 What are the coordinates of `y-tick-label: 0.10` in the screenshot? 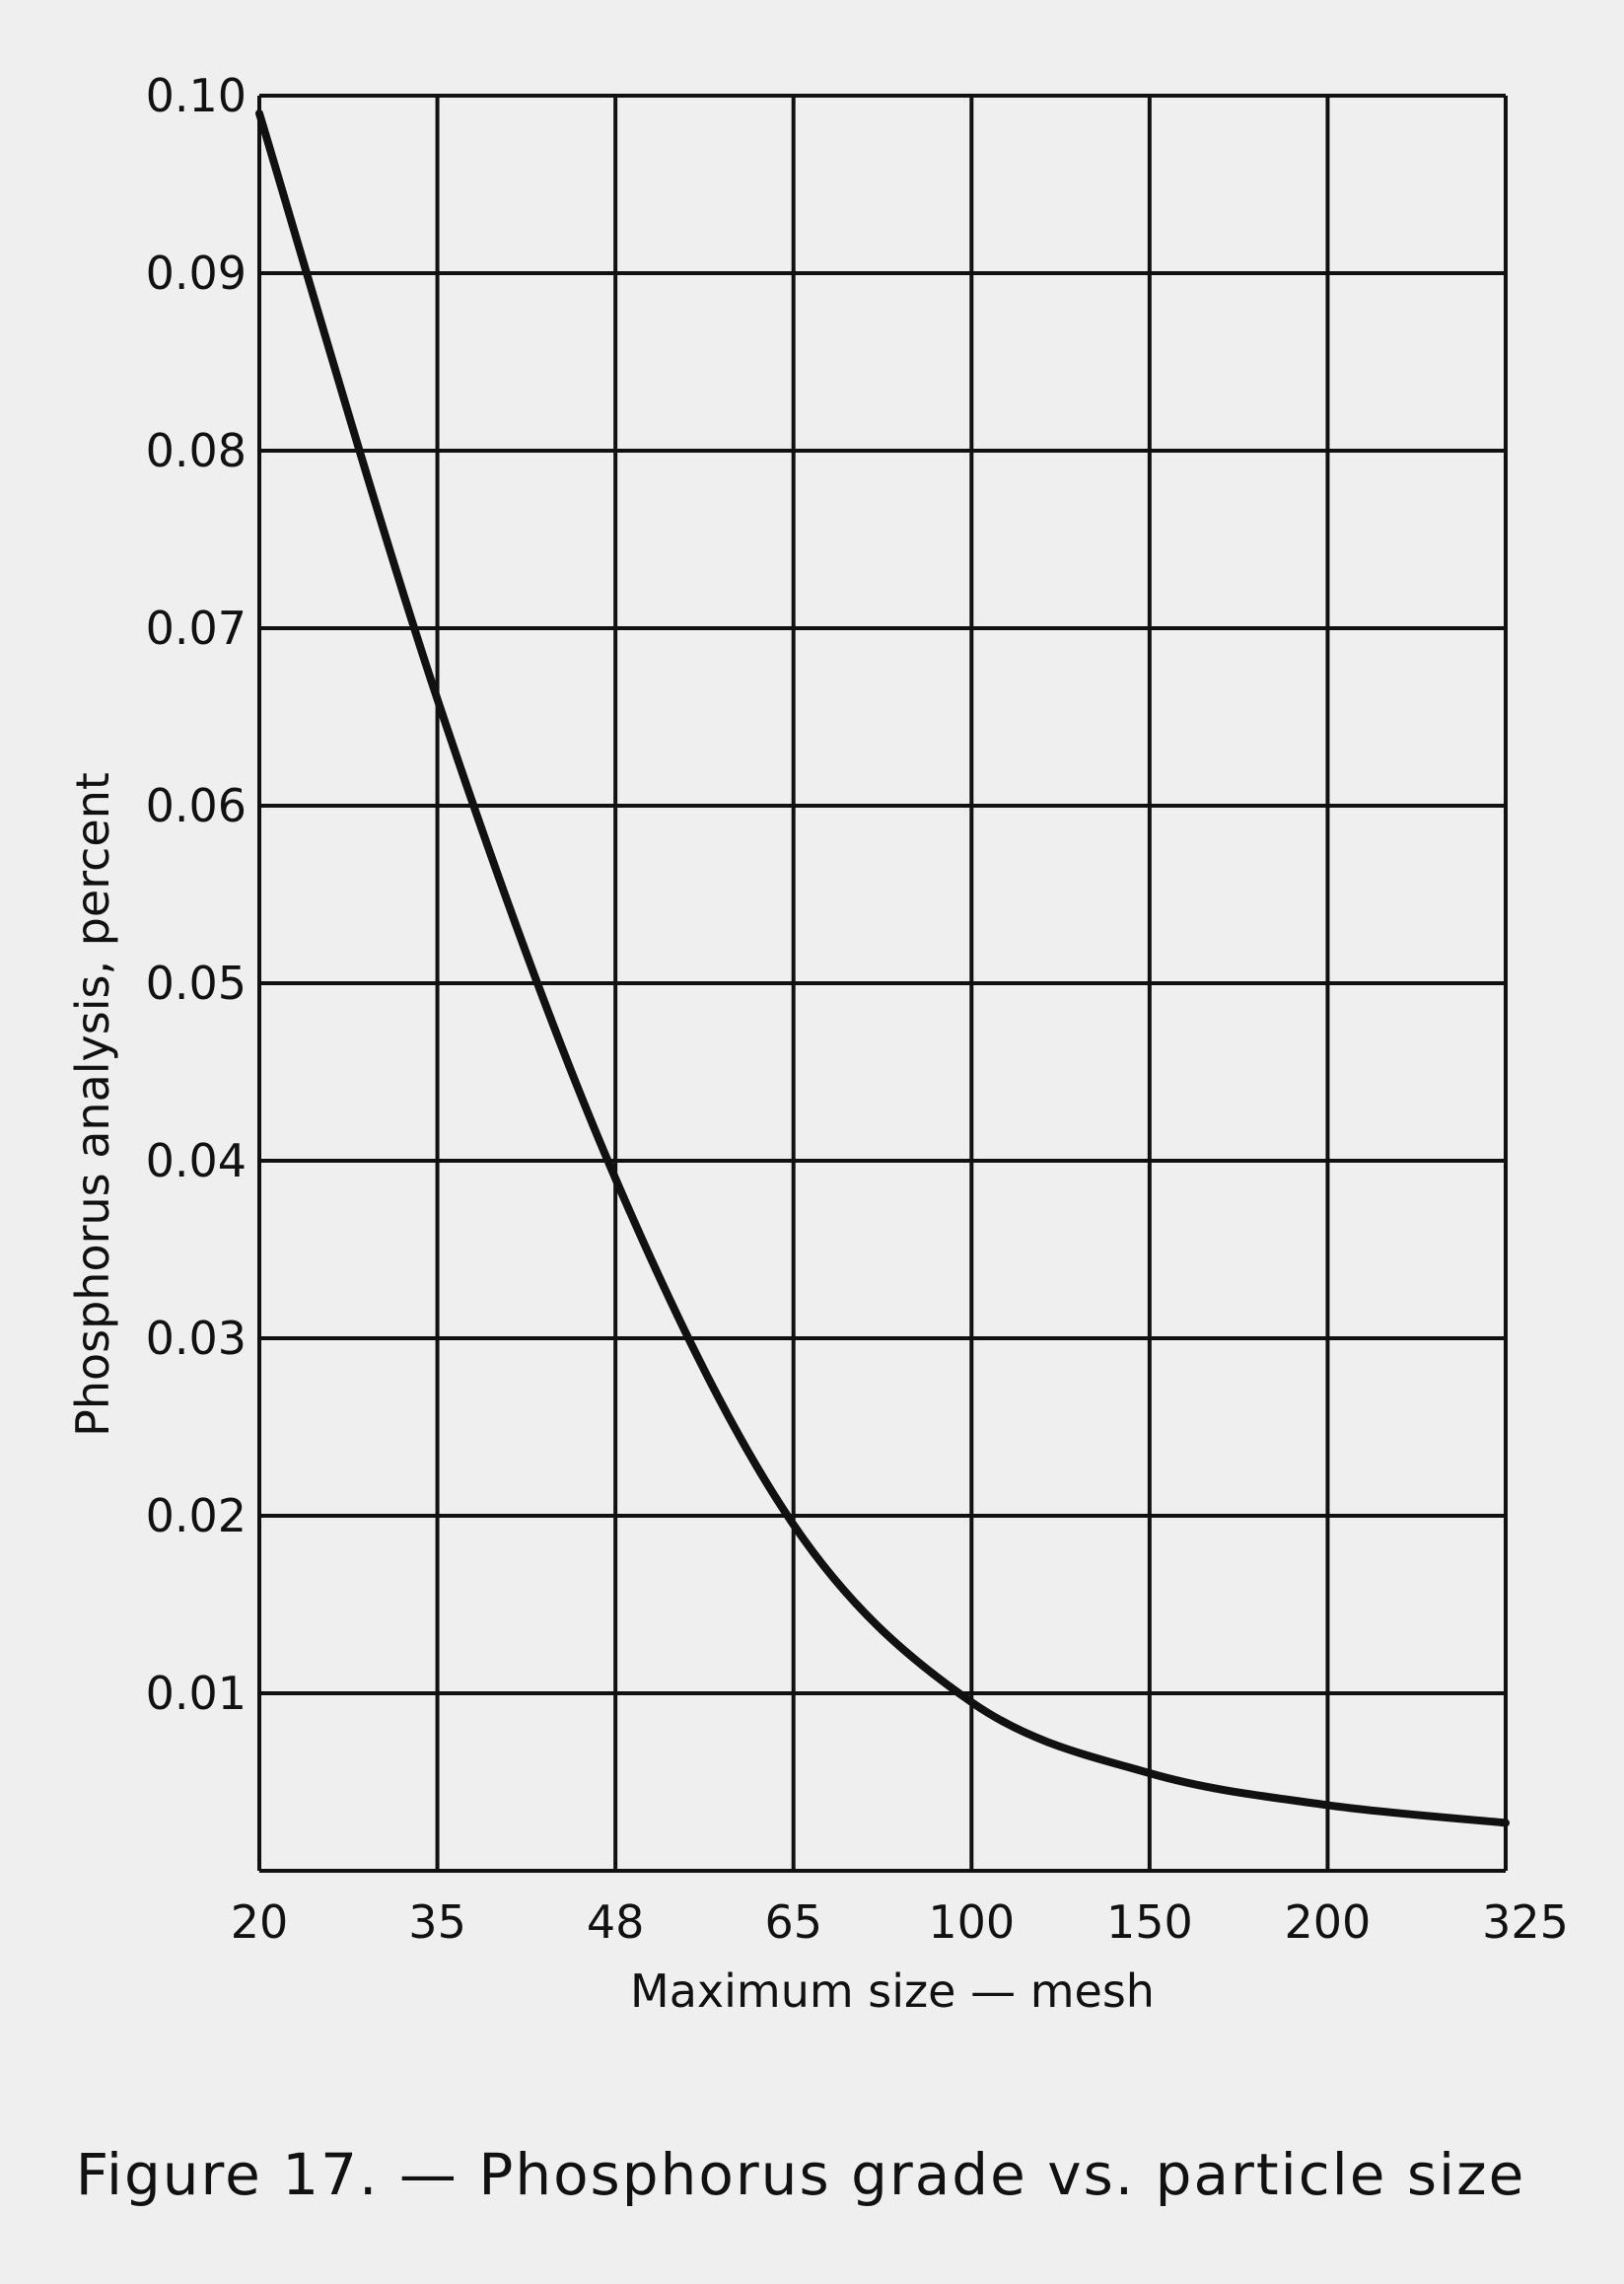 It's located at (196, 96).